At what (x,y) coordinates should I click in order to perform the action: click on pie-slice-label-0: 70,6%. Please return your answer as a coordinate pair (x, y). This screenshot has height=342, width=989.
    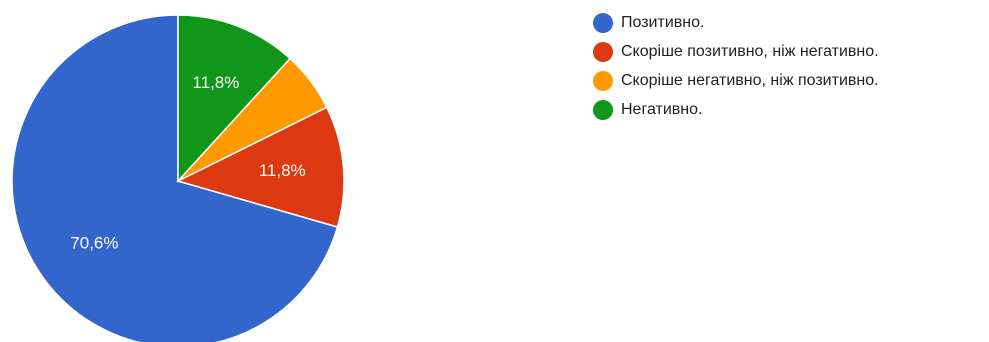
    Looking at the image, I should click on (94, 242).